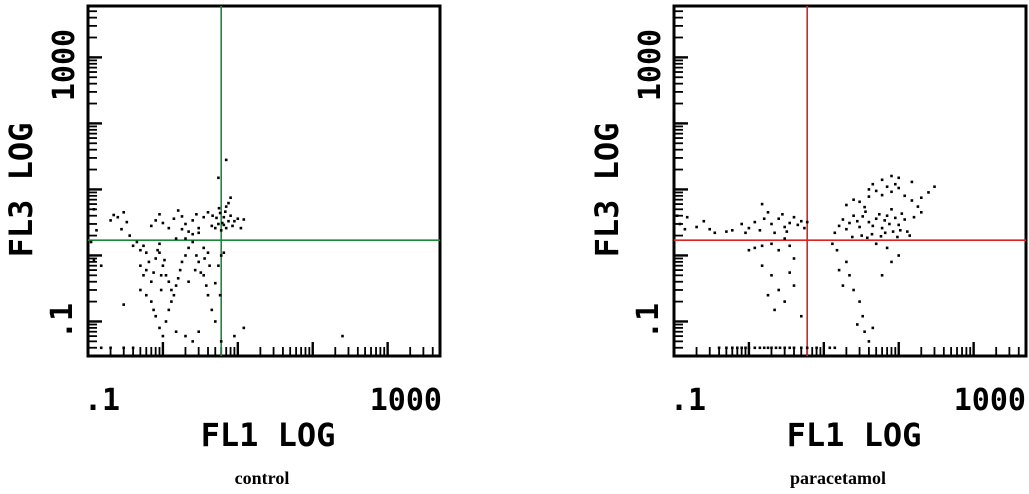 The width and height of the screenshot is (1029, 494). I want to click on paracetamol-y-tick-max: 1000, so click(650, 65).